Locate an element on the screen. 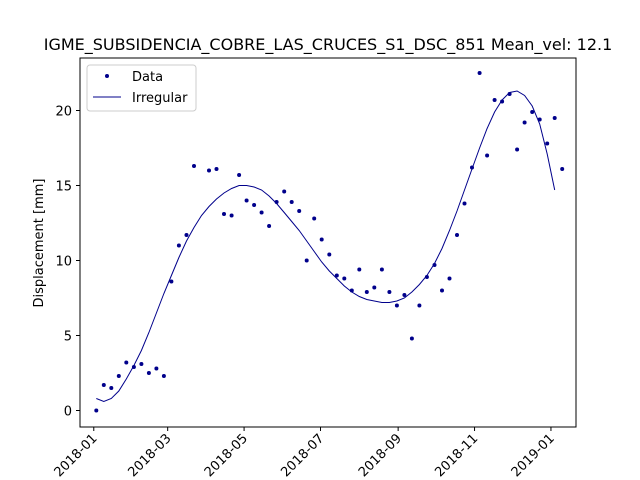 Image resolution: width=640 pixels, height=480 pixels. y-tick-label: 0 is located at coordinates (68, 412).